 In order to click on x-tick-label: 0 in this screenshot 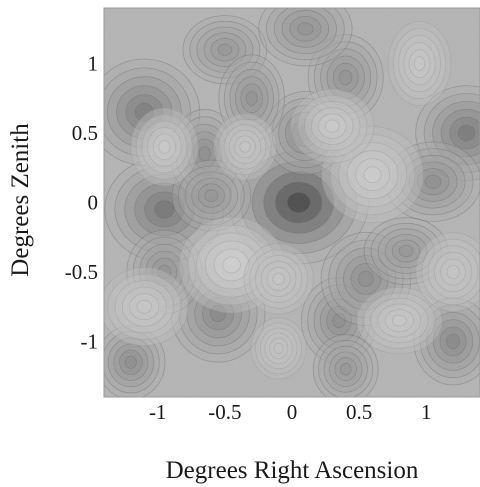, I will do `click(292, 412)`.